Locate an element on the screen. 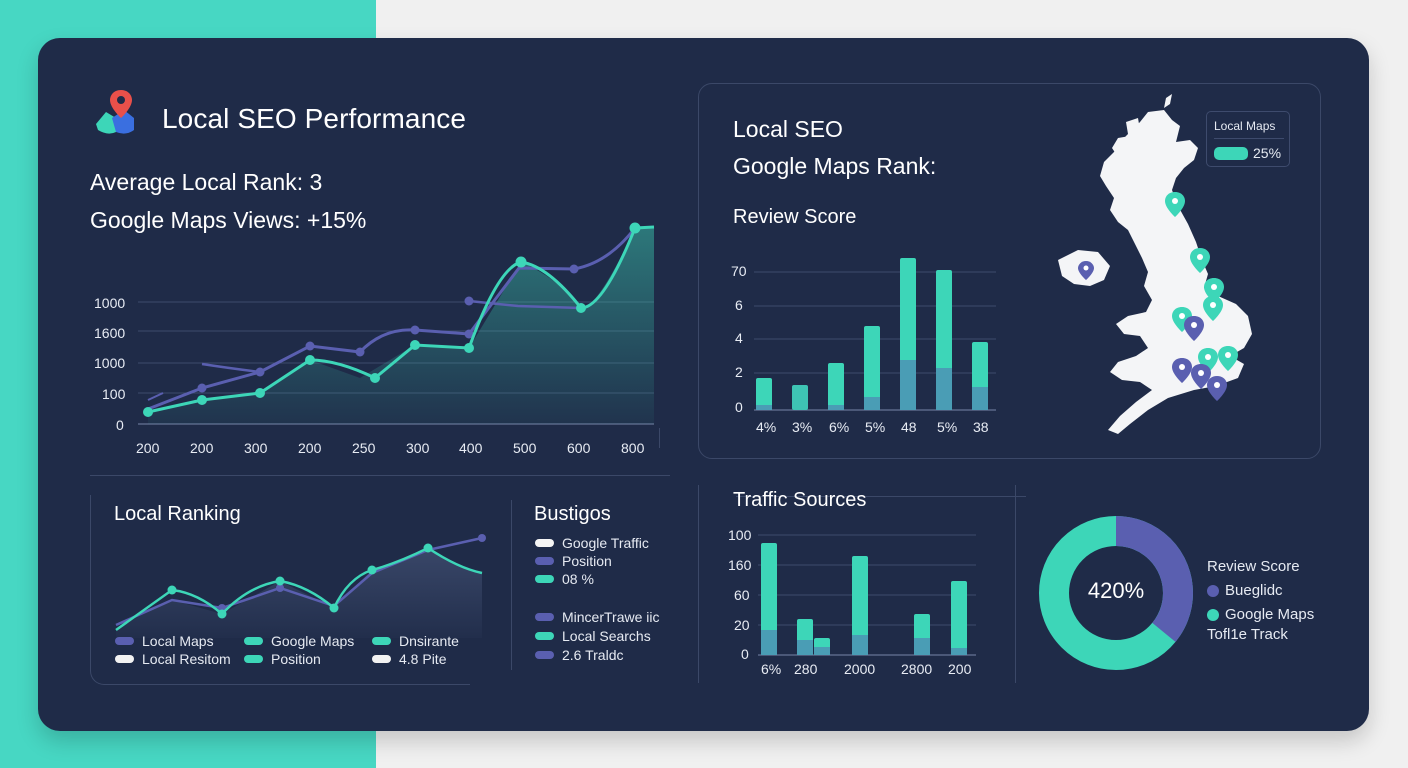 This screenshot has height=768, width=1408. map-panel-title-line2: Google Maps Rank: is located at coordinates (835, 166).